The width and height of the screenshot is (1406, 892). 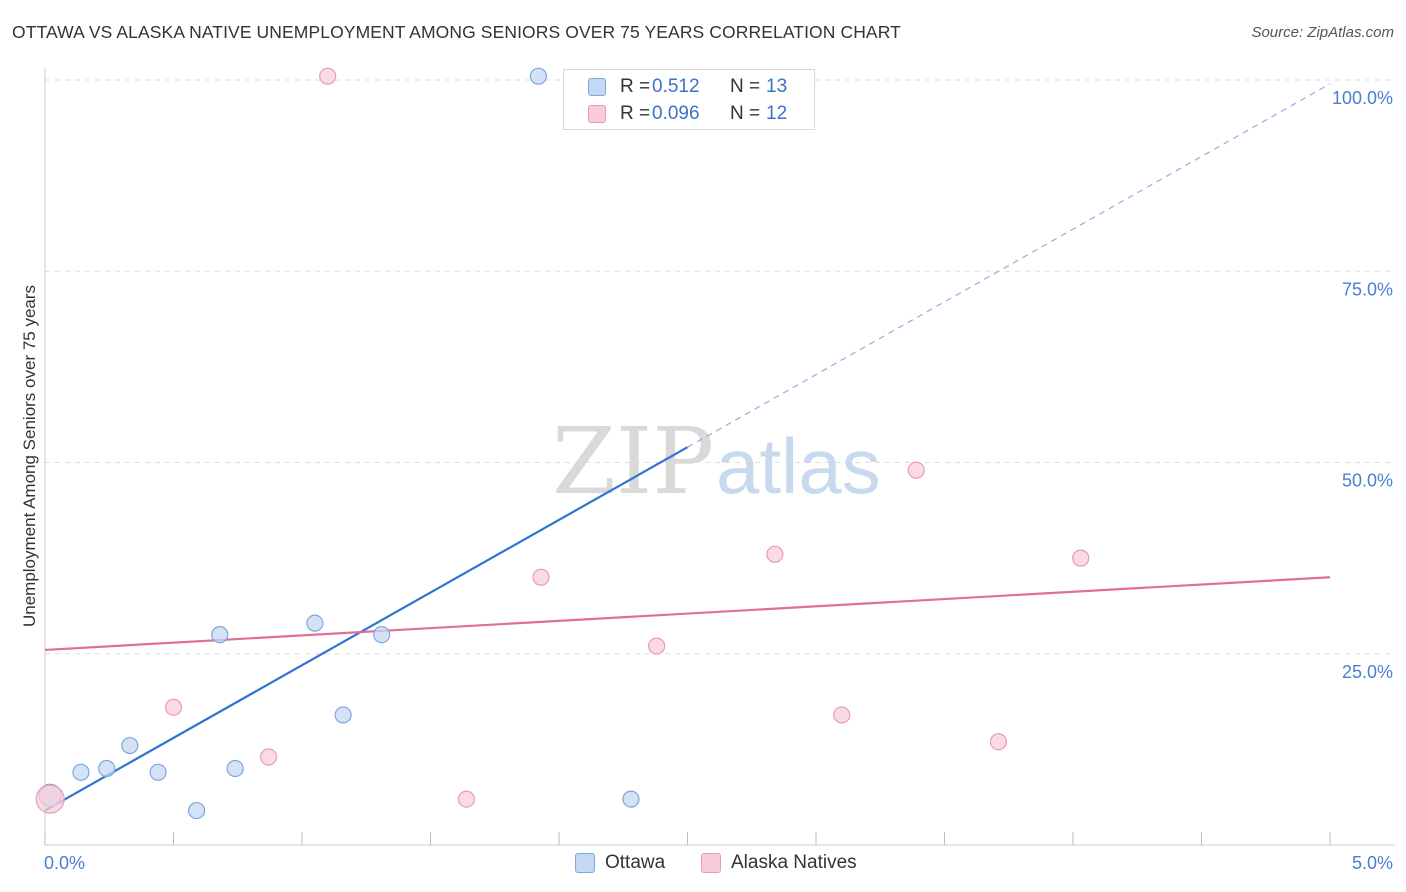 What do you see at coordinates (689, 99) in the screenshot?
I see `correlation-legend: R = 0.512 N = 13 R = 0.096 N = 12` at bounding box center [689, 99].